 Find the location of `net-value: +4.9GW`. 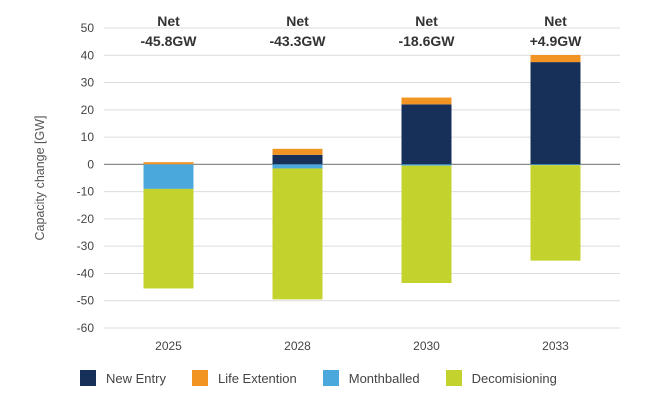

net-value: +4.9GW is located at coordinates (556, 41).